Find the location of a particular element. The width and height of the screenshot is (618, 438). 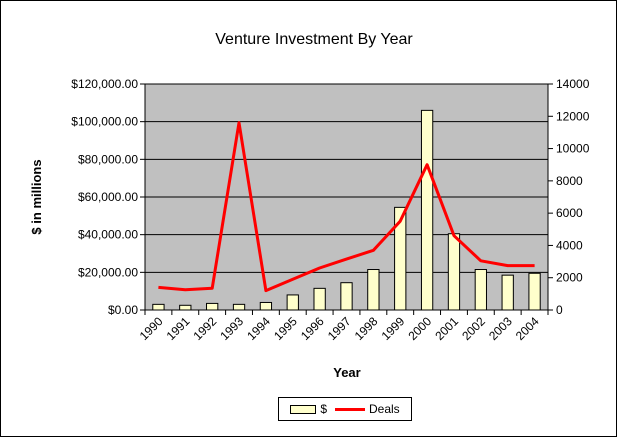

bar-2002 is located at coordinates (480, 290).